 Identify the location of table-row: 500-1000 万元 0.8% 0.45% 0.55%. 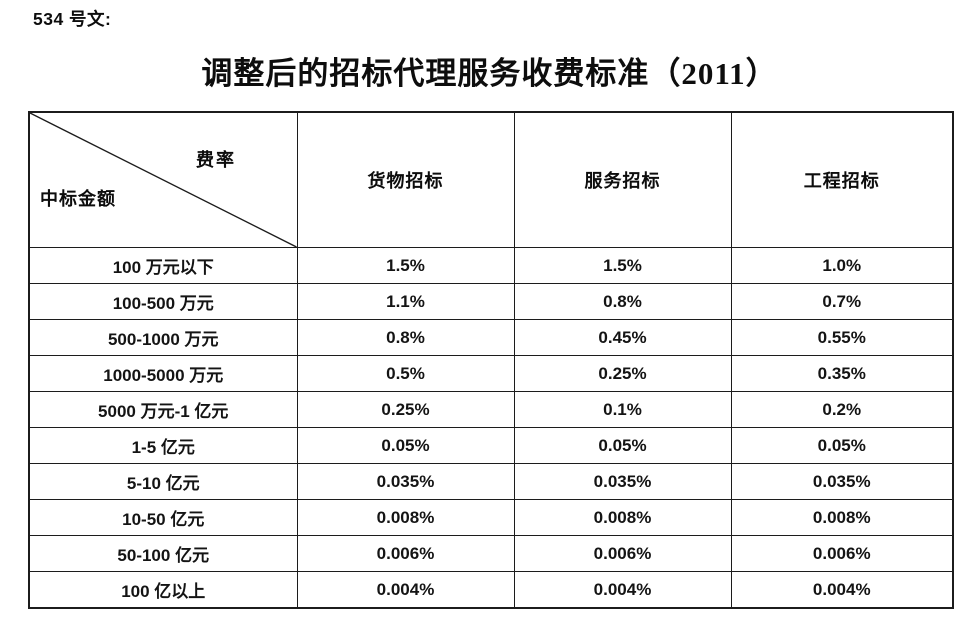
(491, 337).